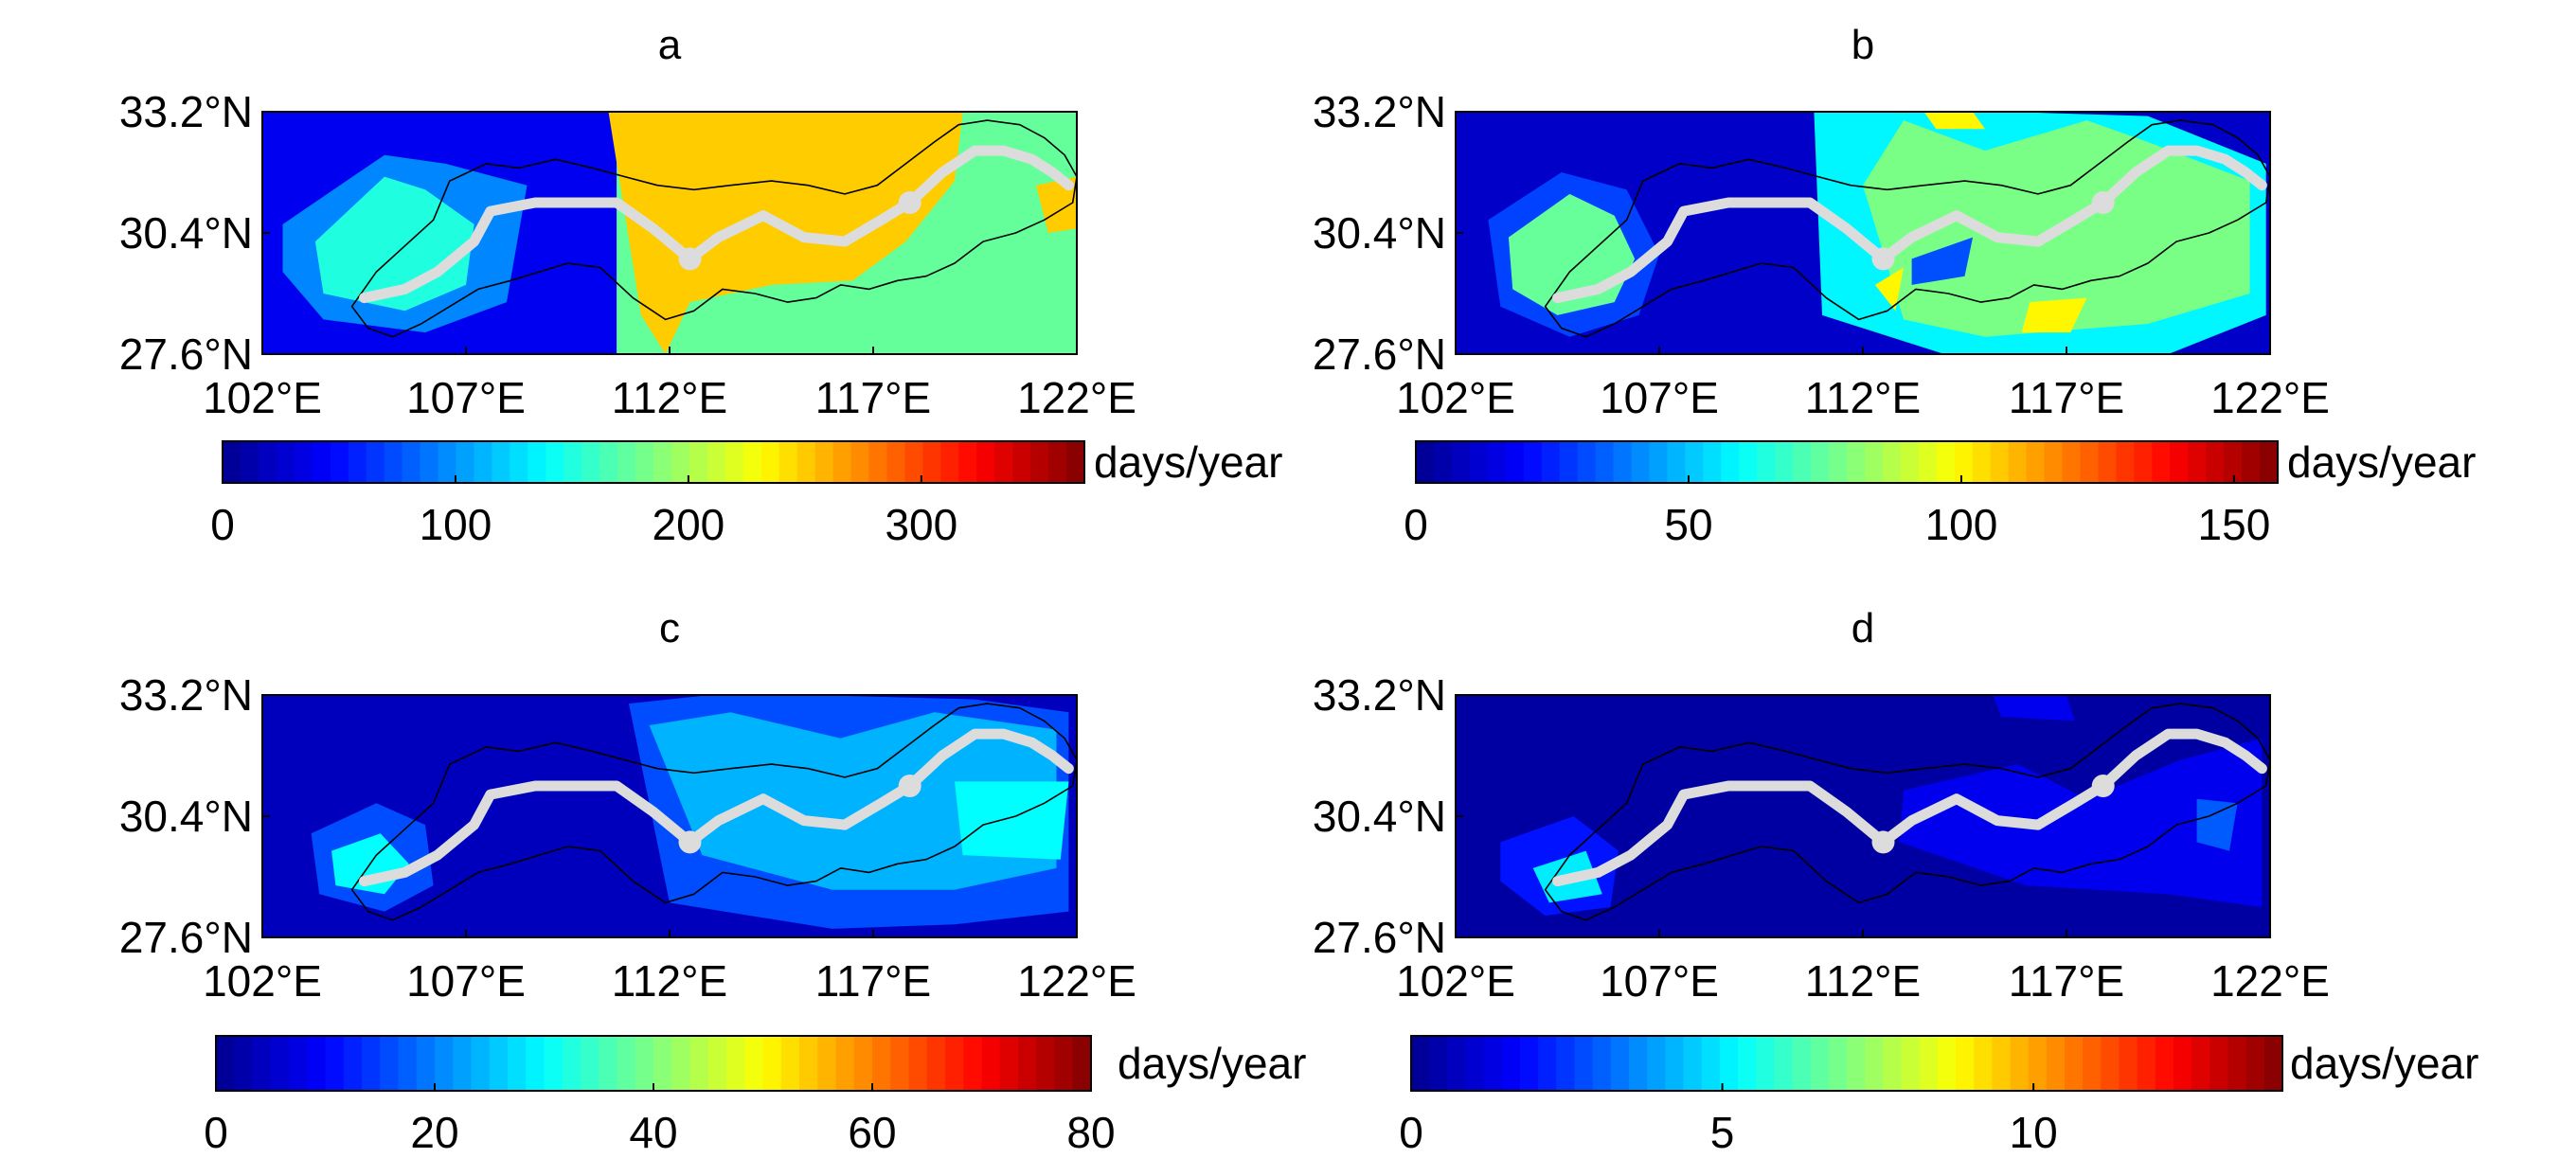 The width and height of the screenshot is (2576, 1176). I want to click on colorbar: 0 5 10 days/year, so click(1938, 1096).